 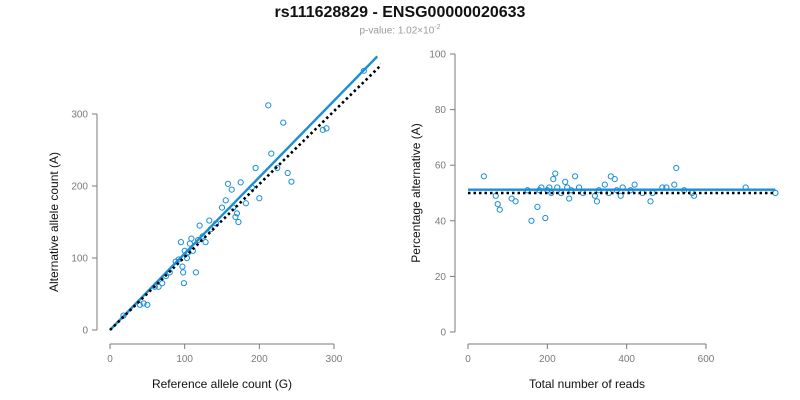 What do you see at coordinates (441, 221) in the screenshot?
I see `y-tick-label: 40` at bounding box center [441, 221].